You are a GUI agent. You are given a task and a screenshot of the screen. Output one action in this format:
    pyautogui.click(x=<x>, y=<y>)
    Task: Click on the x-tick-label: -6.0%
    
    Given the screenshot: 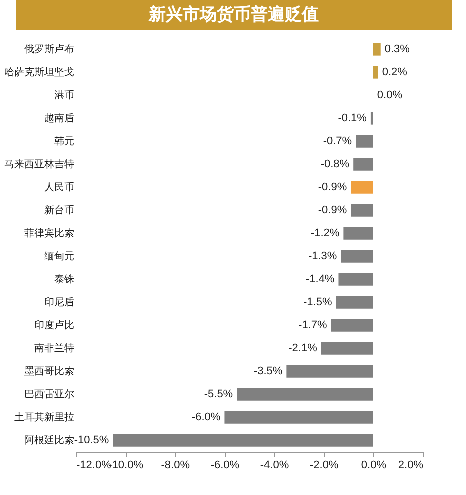 What is the action you would take?
    pyautogui.click(x=225, y=466)
    